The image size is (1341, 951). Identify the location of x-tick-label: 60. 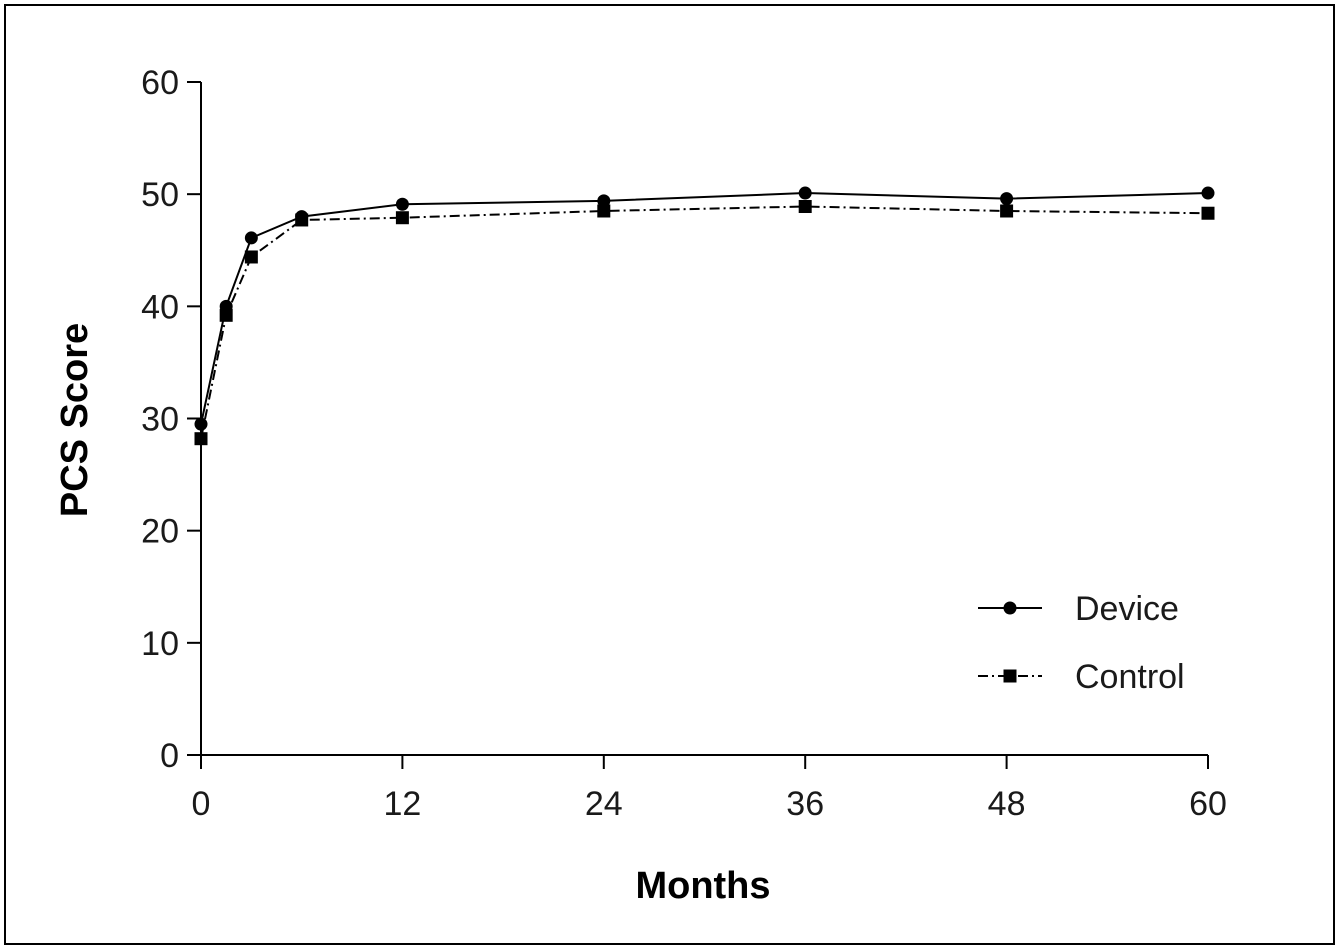
(1208, 804).